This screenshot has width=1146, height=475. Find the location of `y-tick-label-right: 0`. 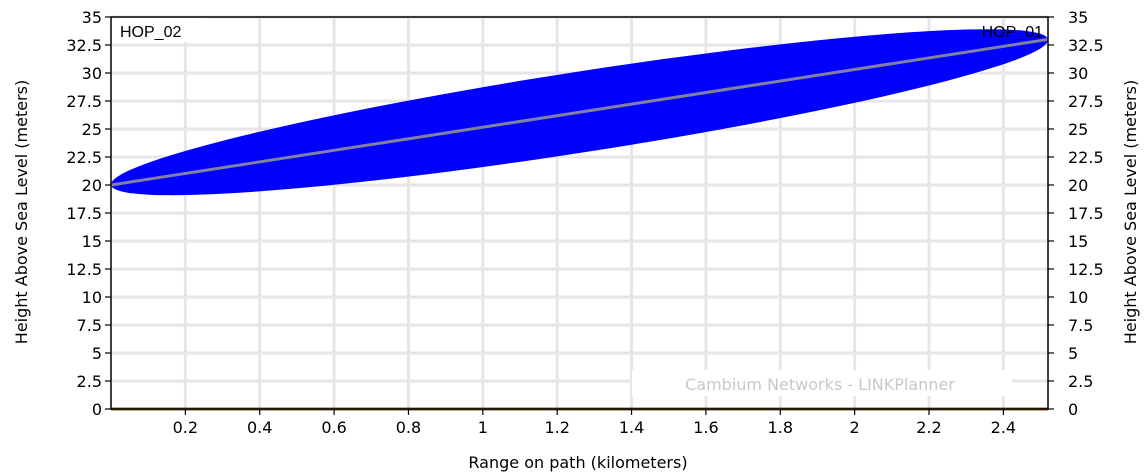

y-tick-label-right: 0 is located at coordinates (1073, 409).